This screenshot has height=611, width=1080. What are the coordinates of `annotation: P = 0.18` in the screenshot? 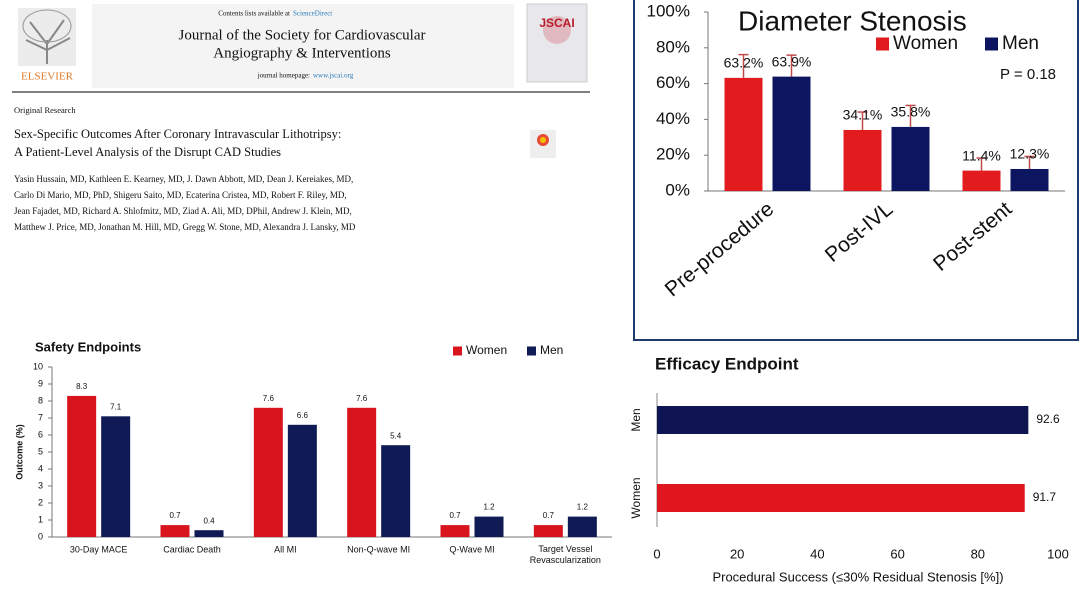 It's located at (1028, 74).